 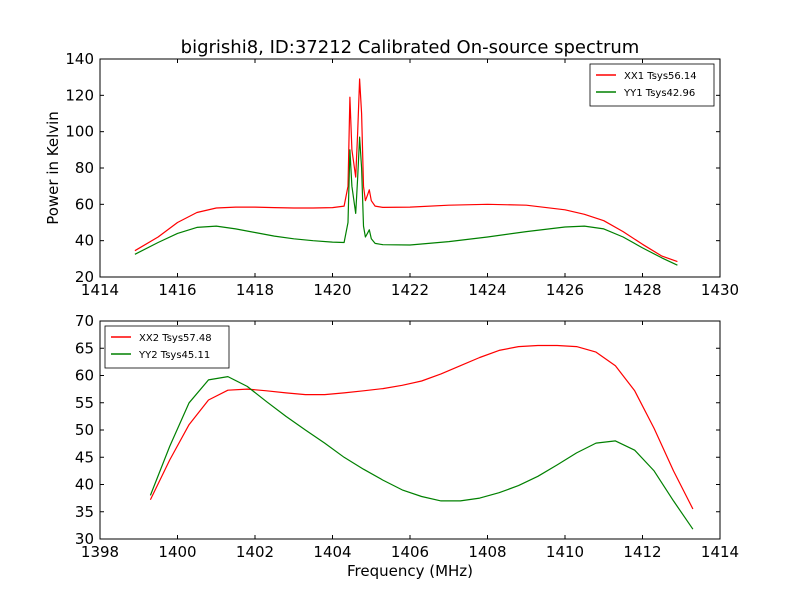 I want to click on bottom-y-tick-label: 45, so click(x=84, y=457).